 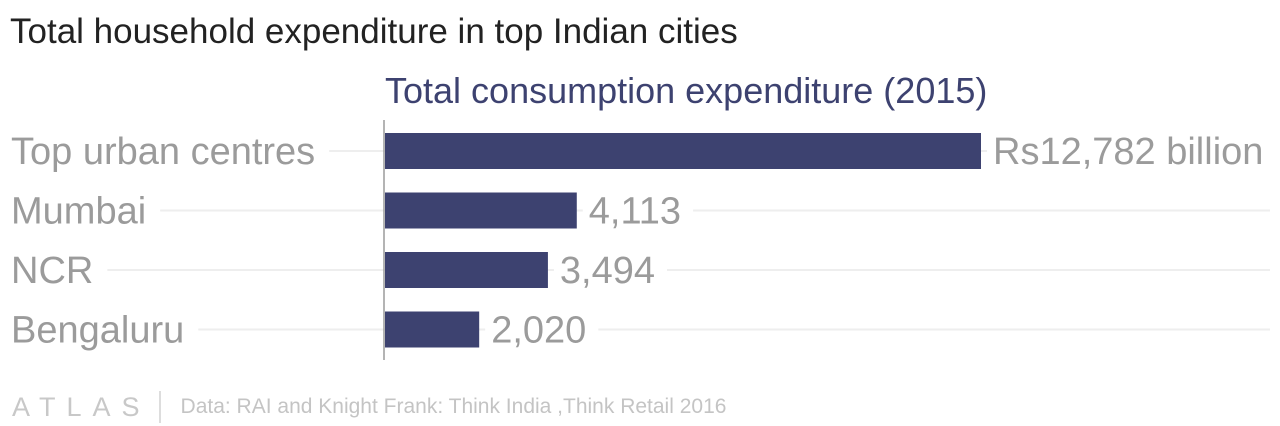 I want to click on footer-divider, so click(x=159, y=407).